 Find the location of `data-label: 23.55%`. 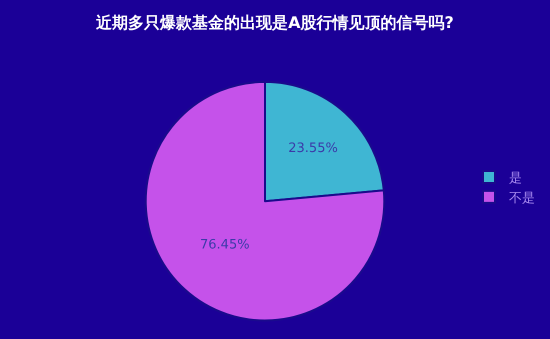

data-label: 23.55% is located at coordinates (313, 148).